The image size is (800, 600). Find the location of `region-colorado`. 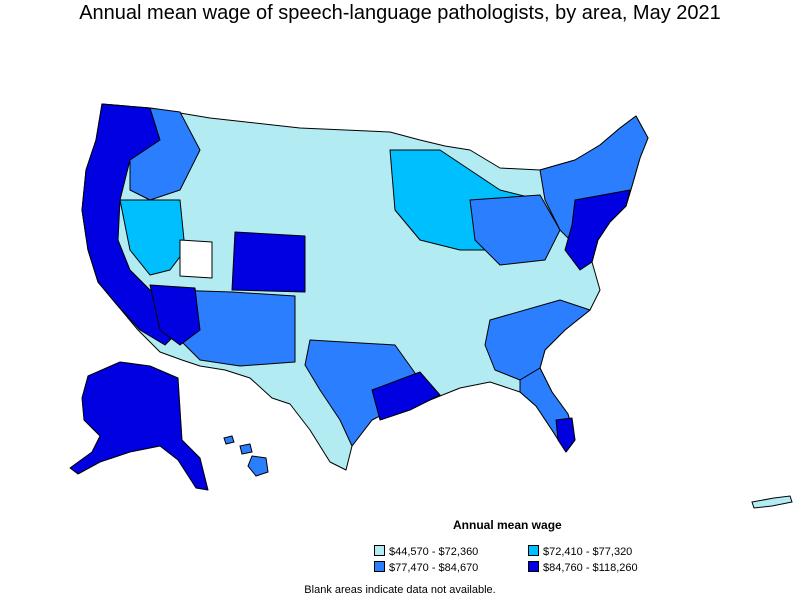

region-colorado is located at coordinates (268, 262).